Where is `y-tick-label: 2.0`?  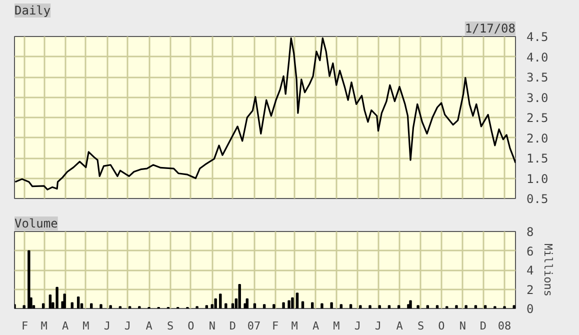 y-tick-label: 2.0 is located at coordinates (537, 138).